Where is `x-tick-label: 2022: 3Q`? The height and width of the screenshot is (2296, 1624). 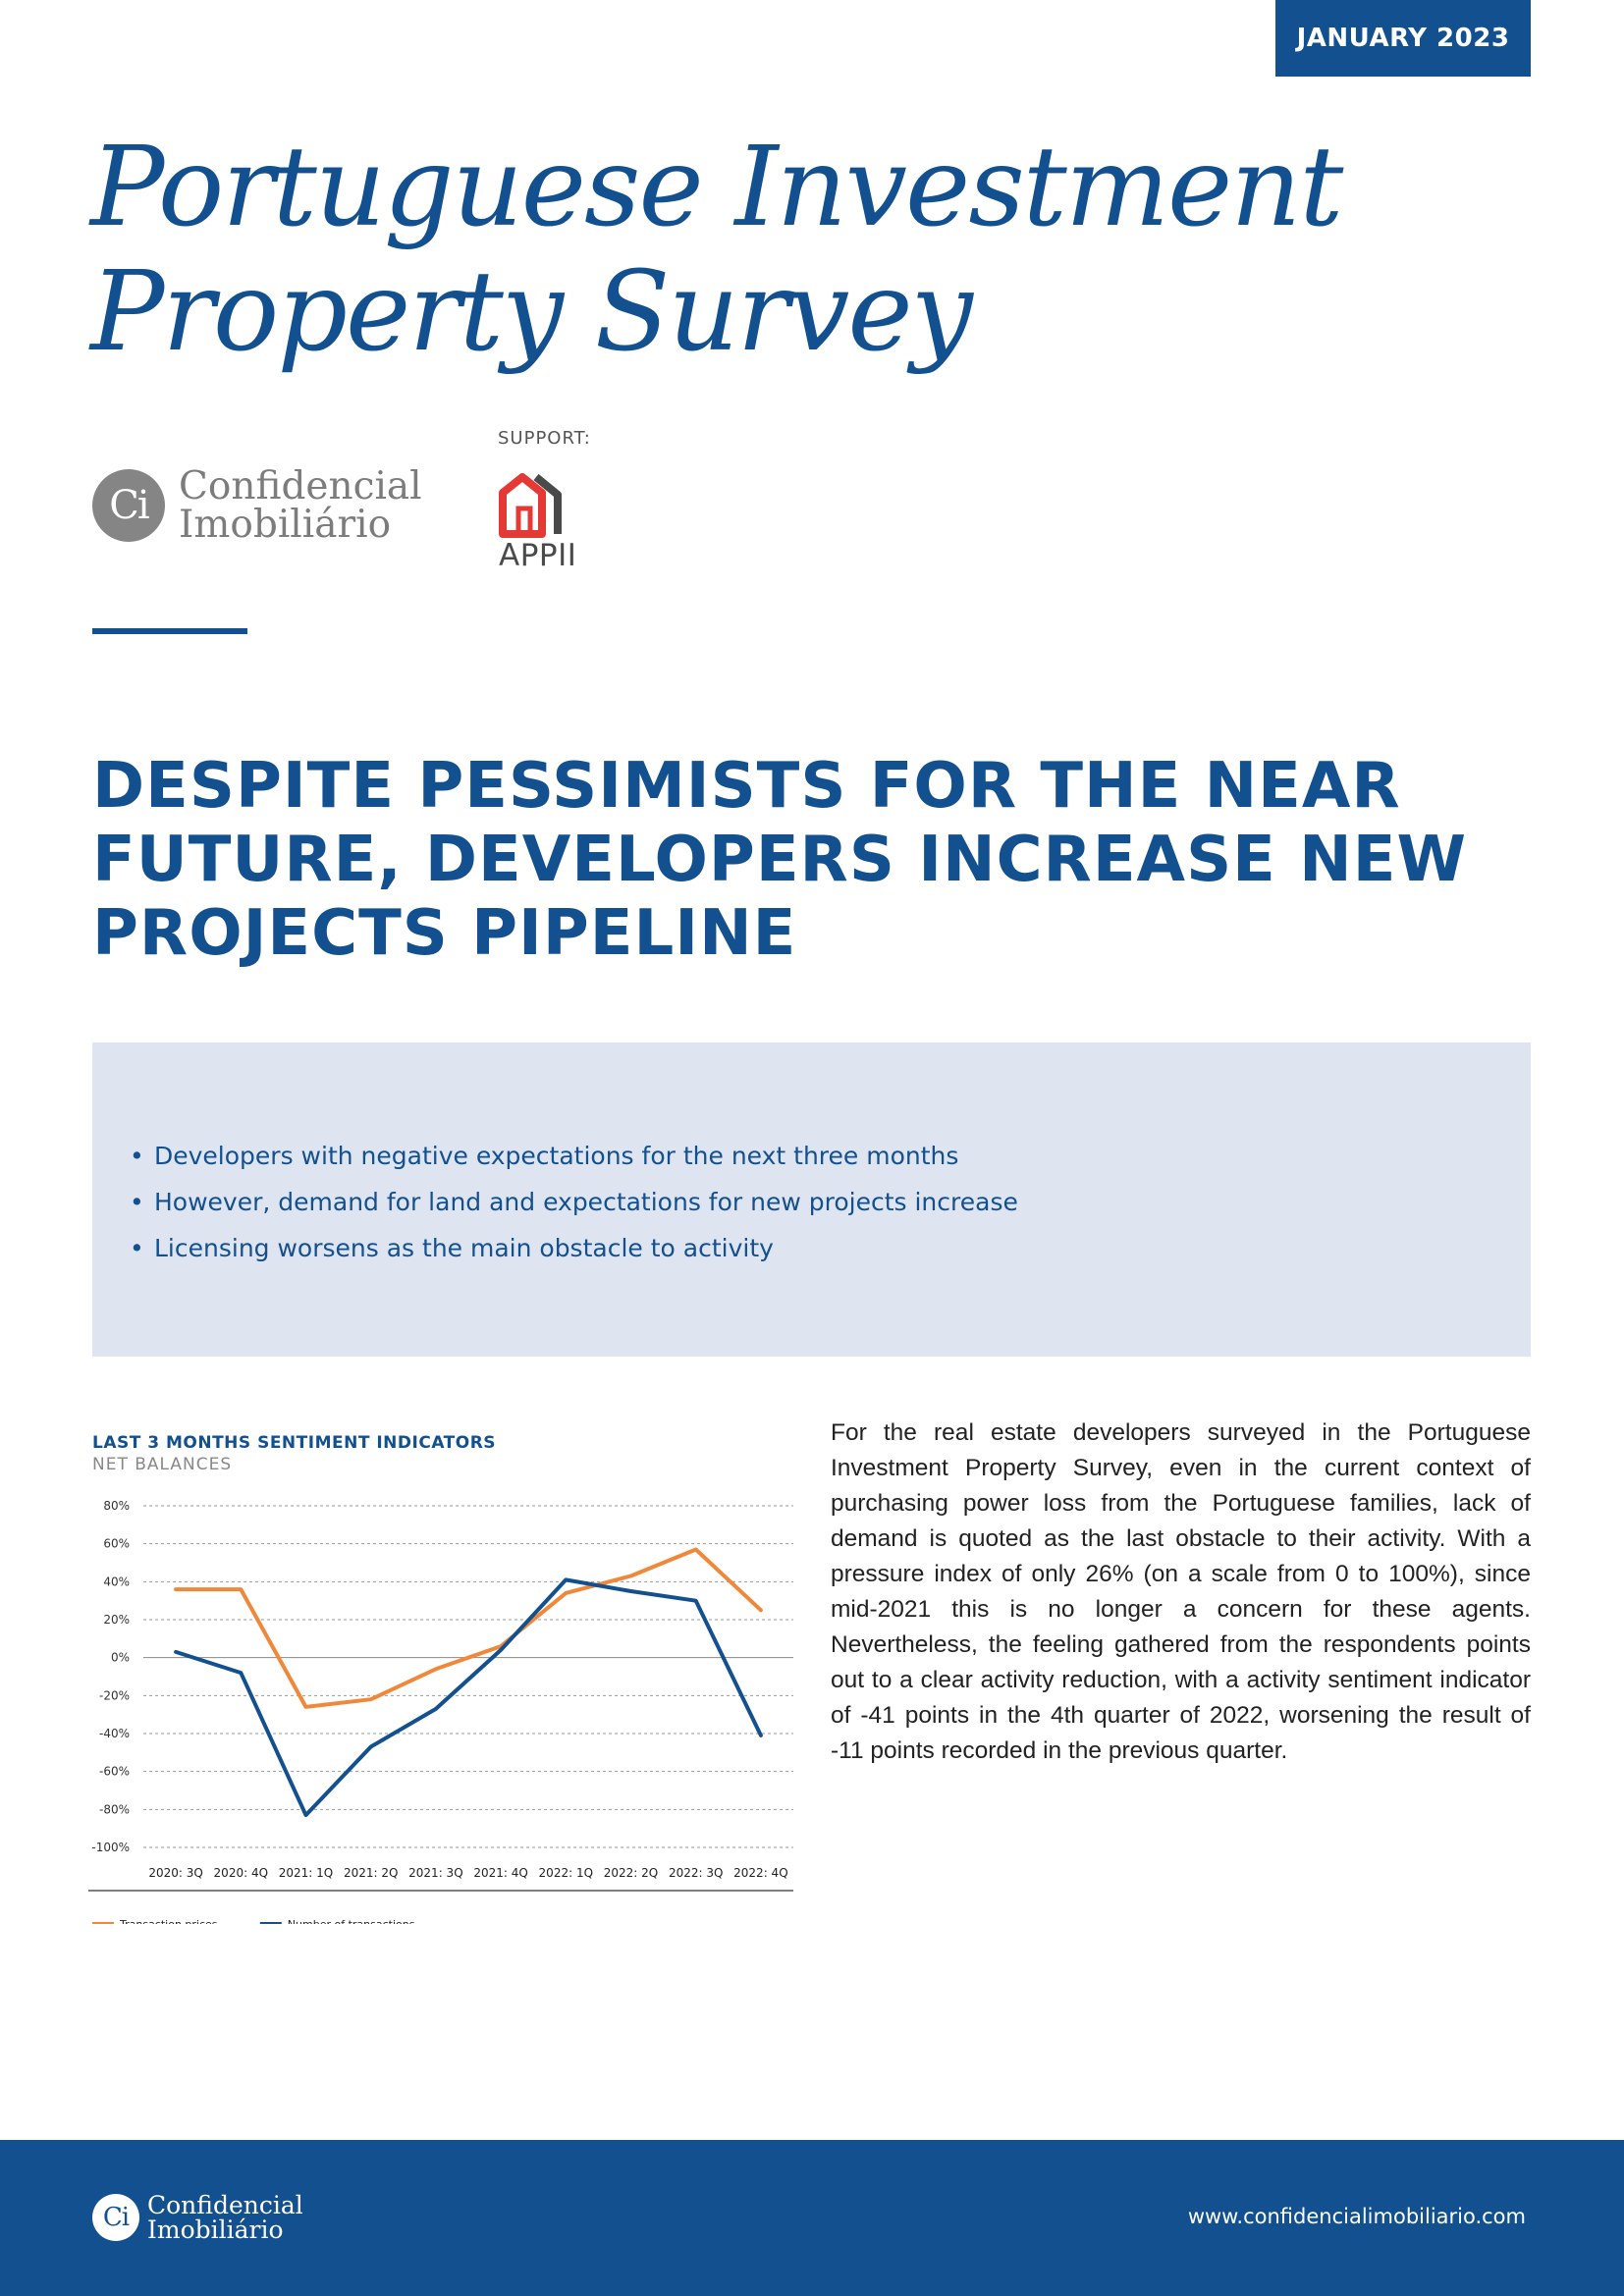 x-tick-label: 2022: 3Q is located at coordinates (696, 1873).